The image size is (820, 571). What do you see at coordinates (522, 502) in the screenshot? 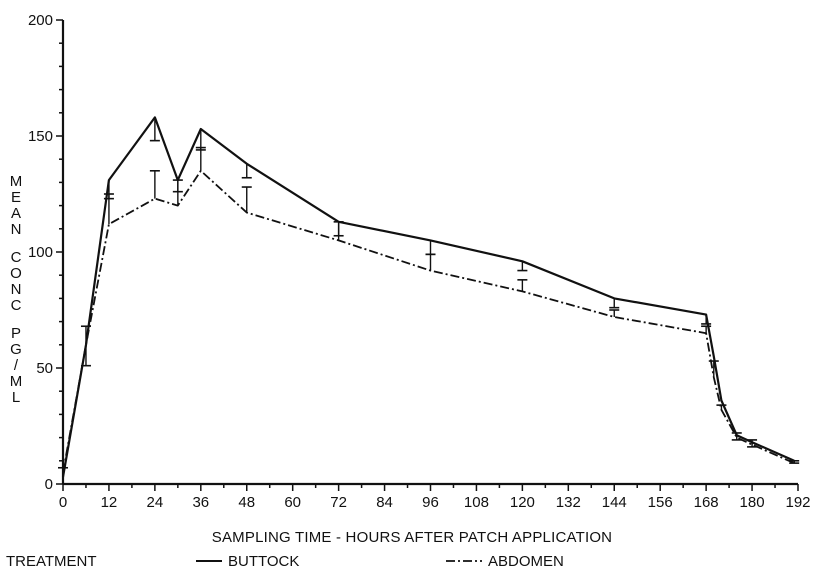
I see `x-tick-label: 120` at bounding box center [522, 502].